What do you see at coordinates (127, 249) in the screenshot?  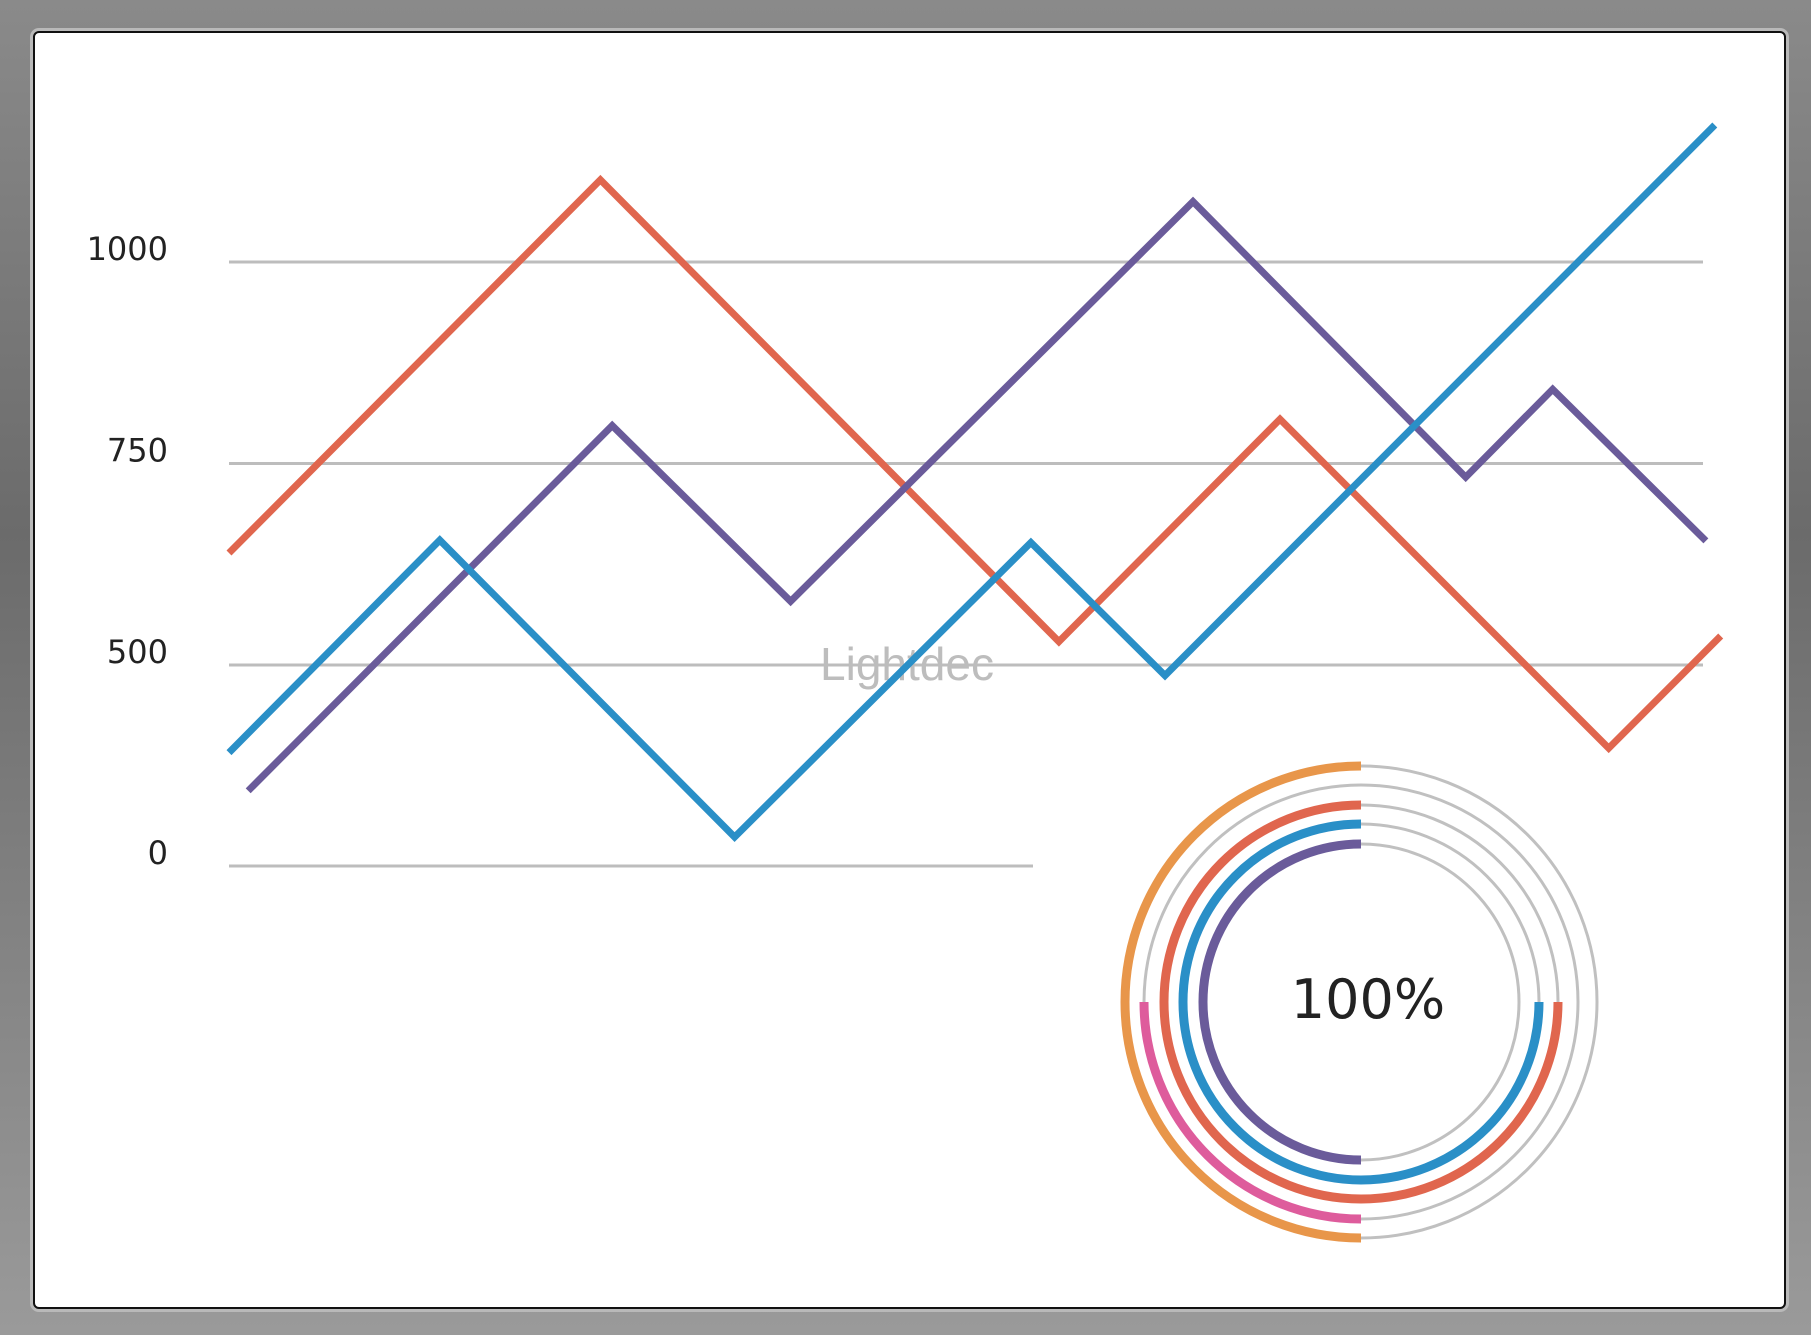 I see `y-tick-label: 1000` at bounding box center [127, 249].